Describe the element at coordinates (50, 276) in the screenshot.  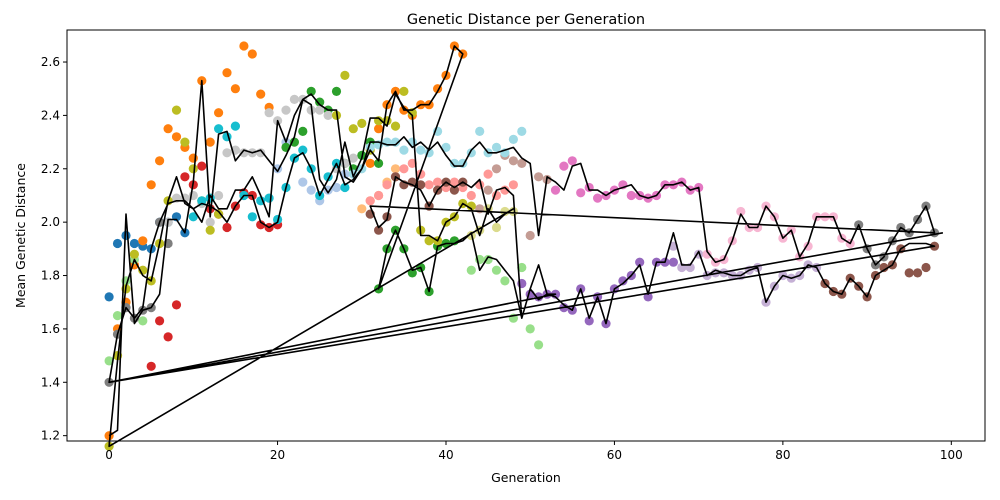
I see `y-tick-label: 1.8` at that location.